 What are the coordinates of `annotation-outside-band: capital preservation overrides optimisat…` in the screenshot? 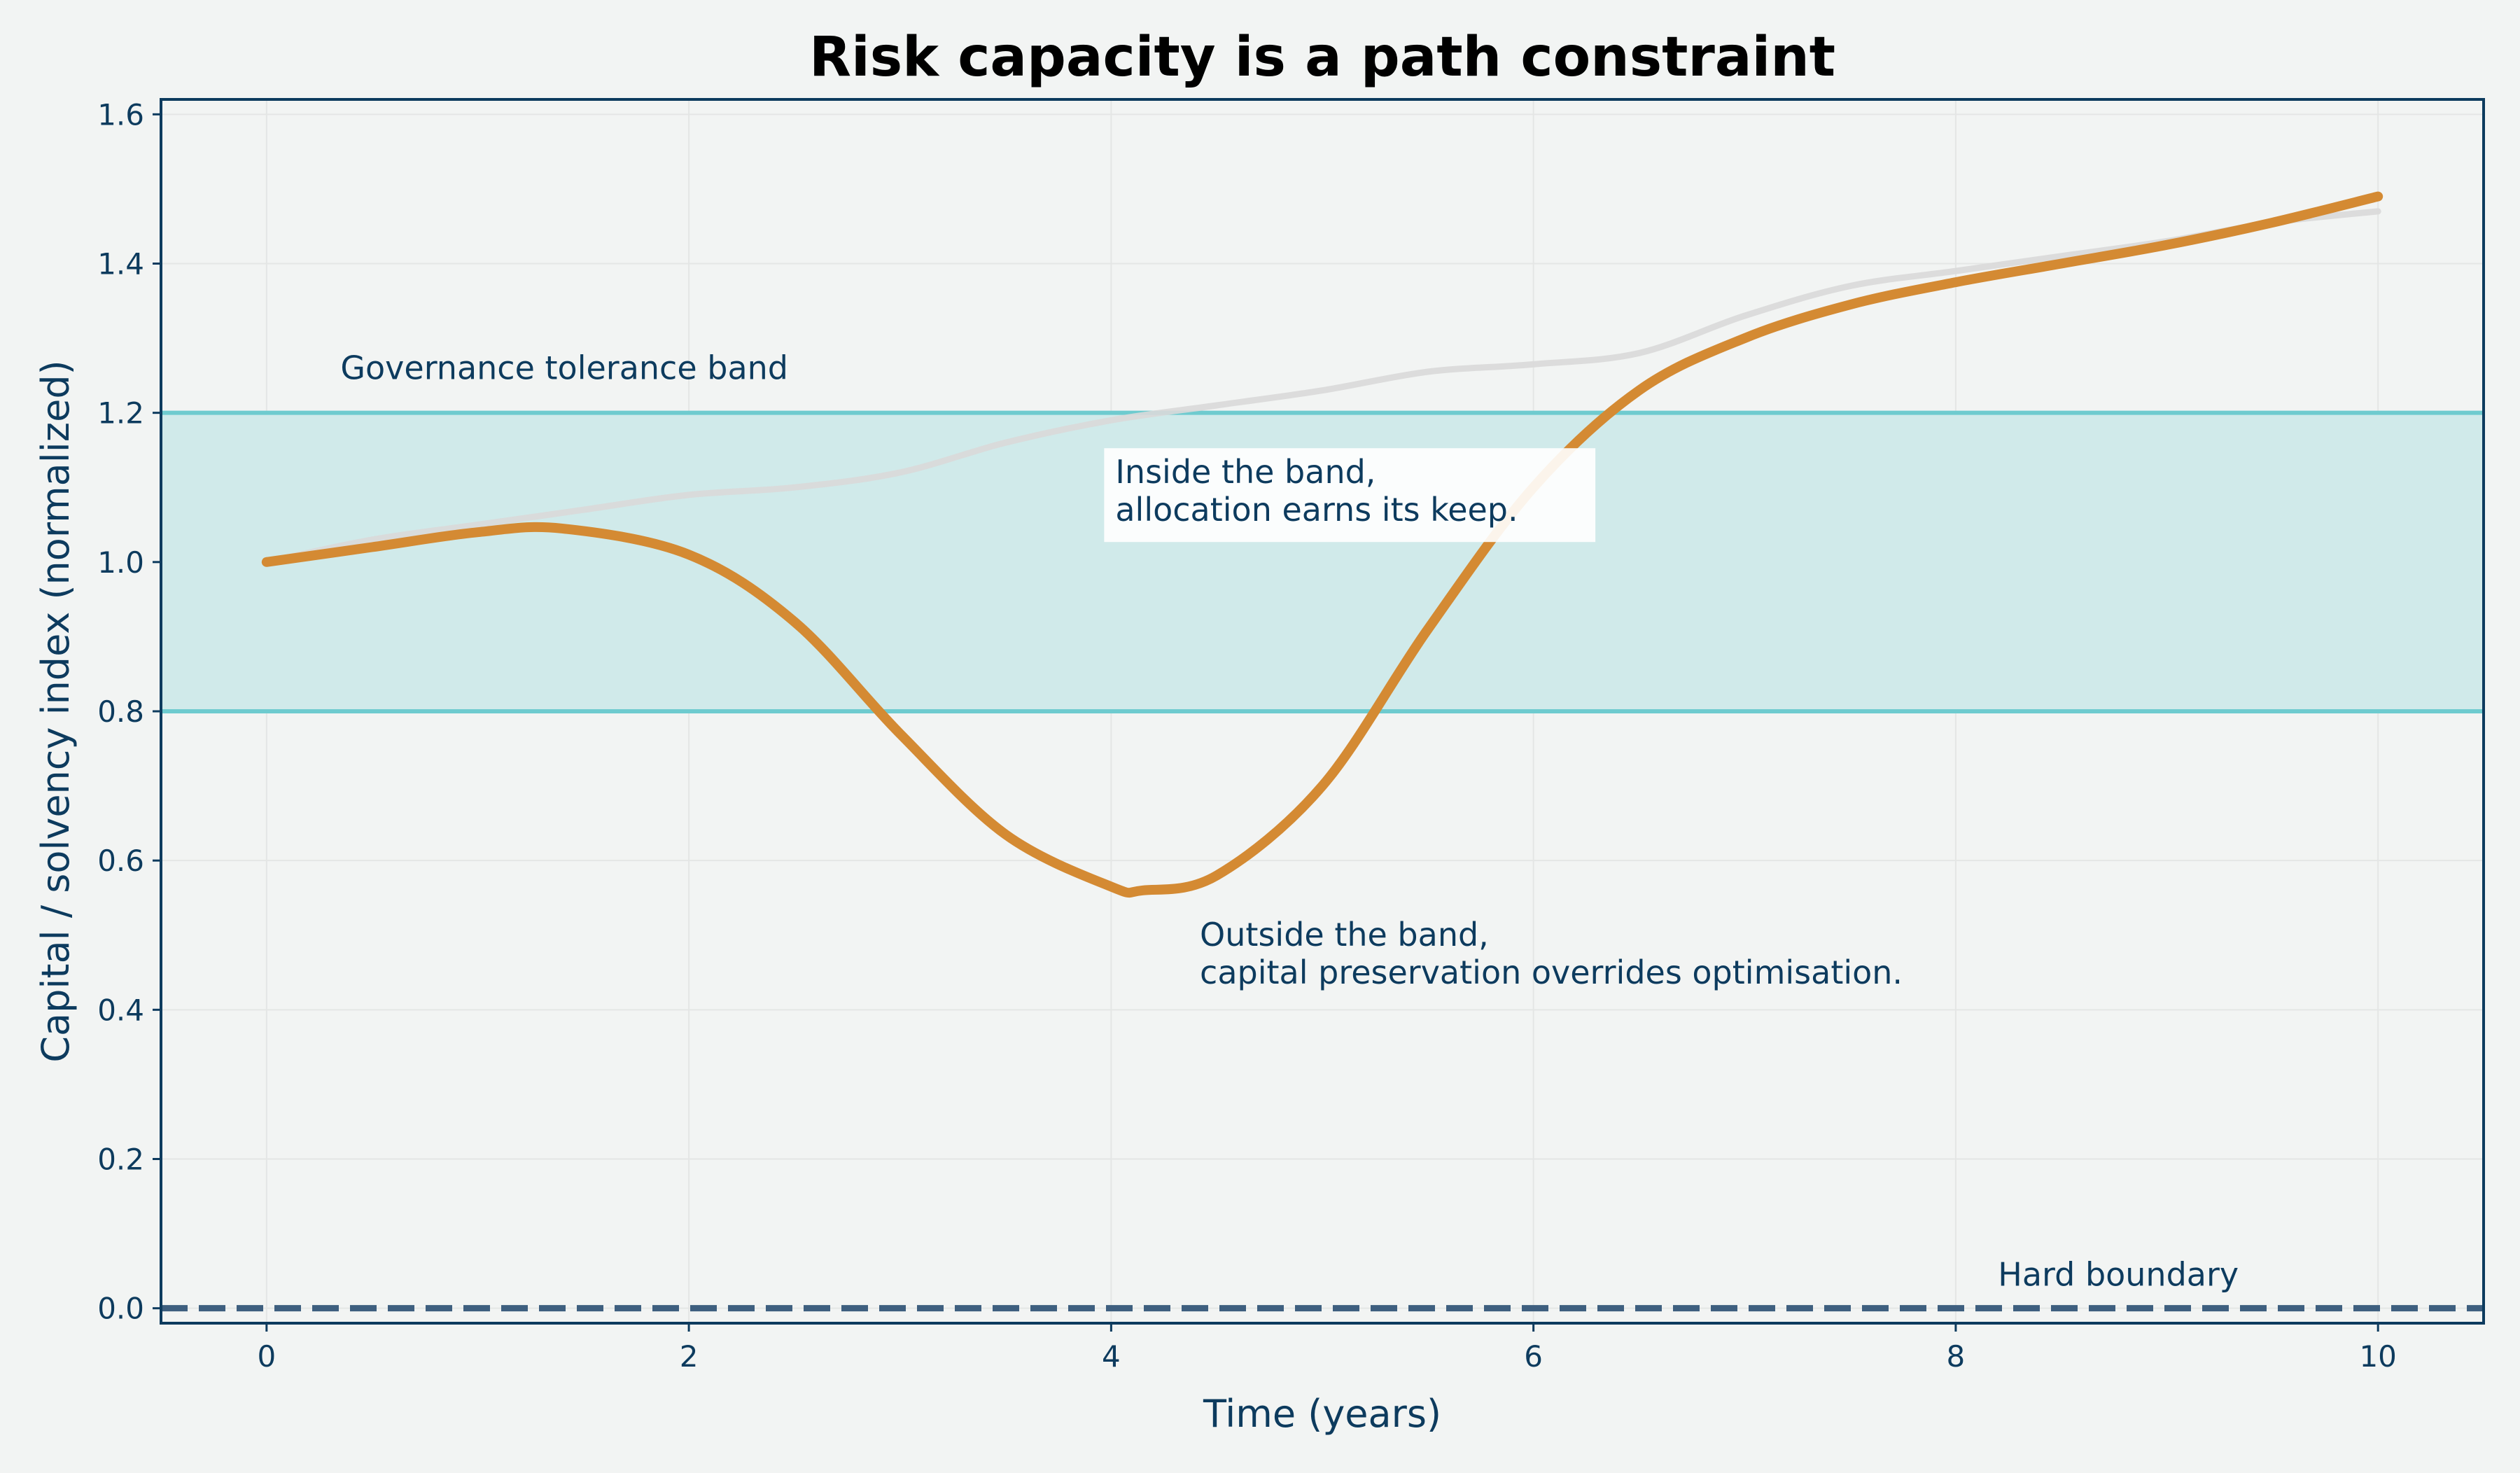 It's located at (1551, 972).